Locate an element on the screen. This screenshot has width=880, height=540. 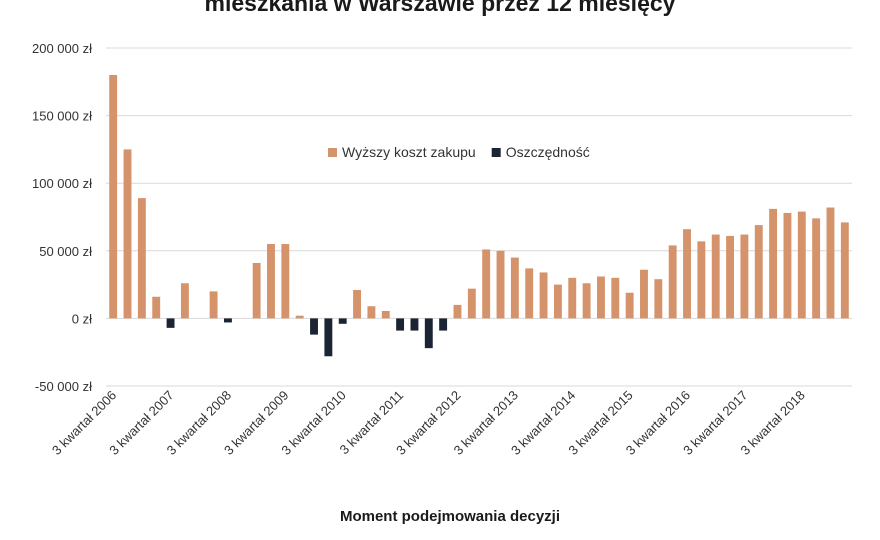
legend-label: Wyższy koszt zakupu is located at coordinates (409, 152).